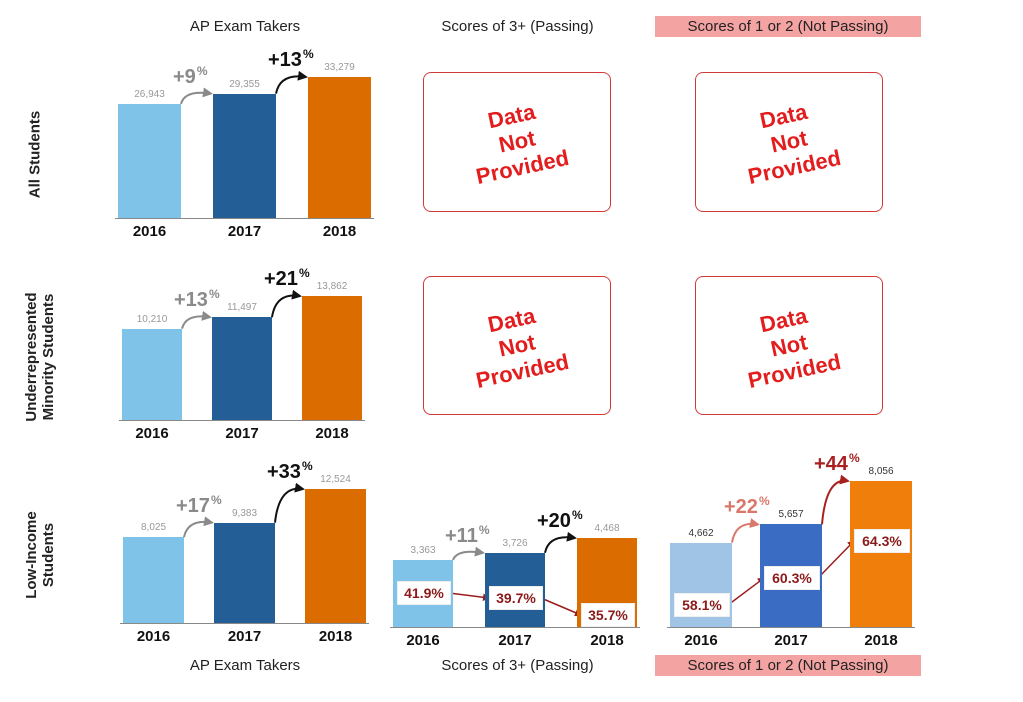 The height and width of the screenshot is (702, 1023). I want to click on share-label: 58.1%, so click(702, 605).